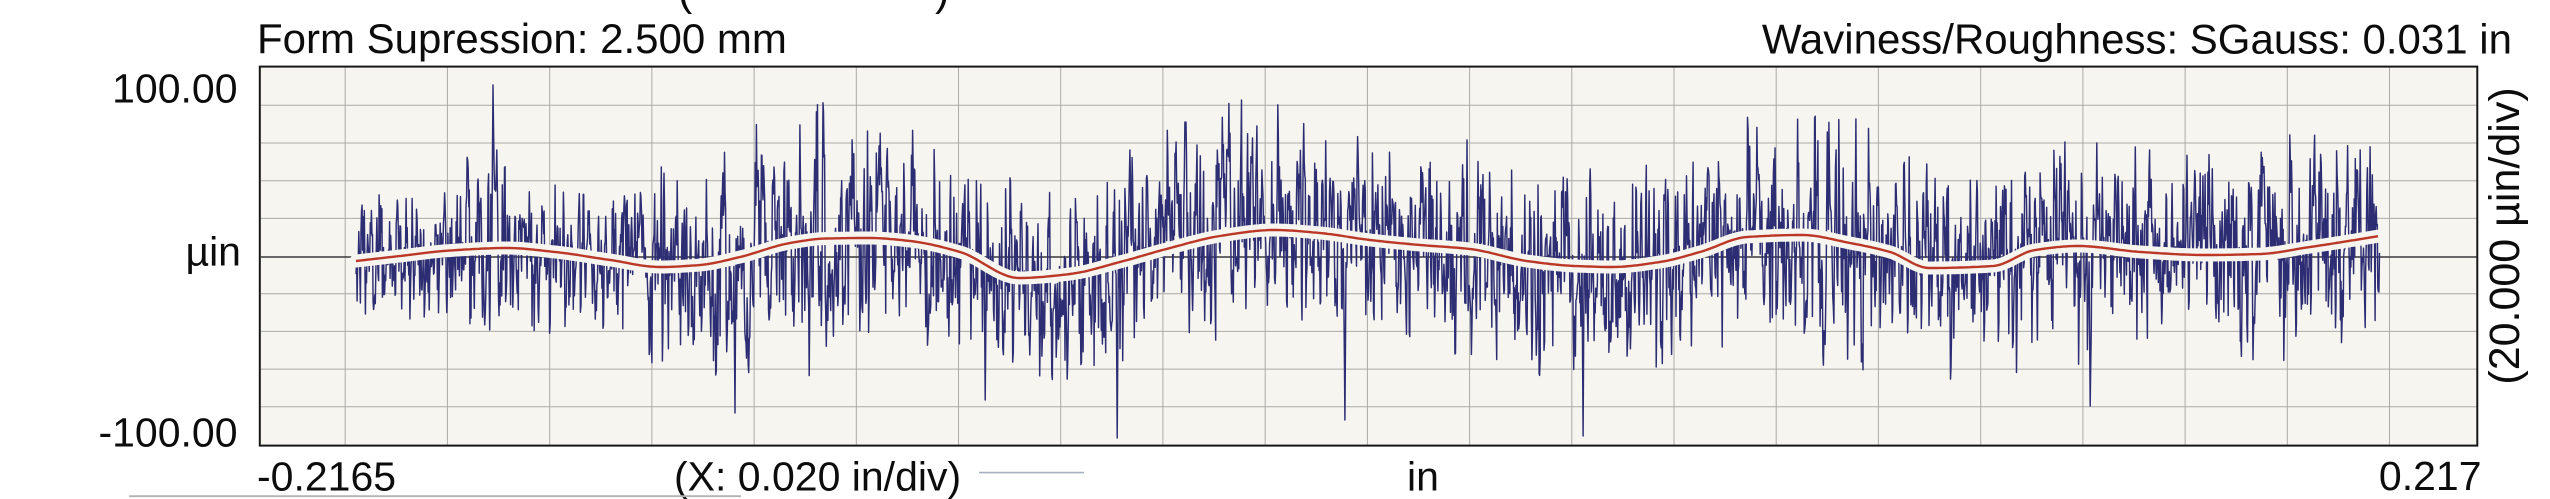 The width and height of the screenshot is (2550, 499). Describe the element at coordinates (522, 38) in the screenshot. I see `svg-text: Form Supression: 2.500 mm` at that location.